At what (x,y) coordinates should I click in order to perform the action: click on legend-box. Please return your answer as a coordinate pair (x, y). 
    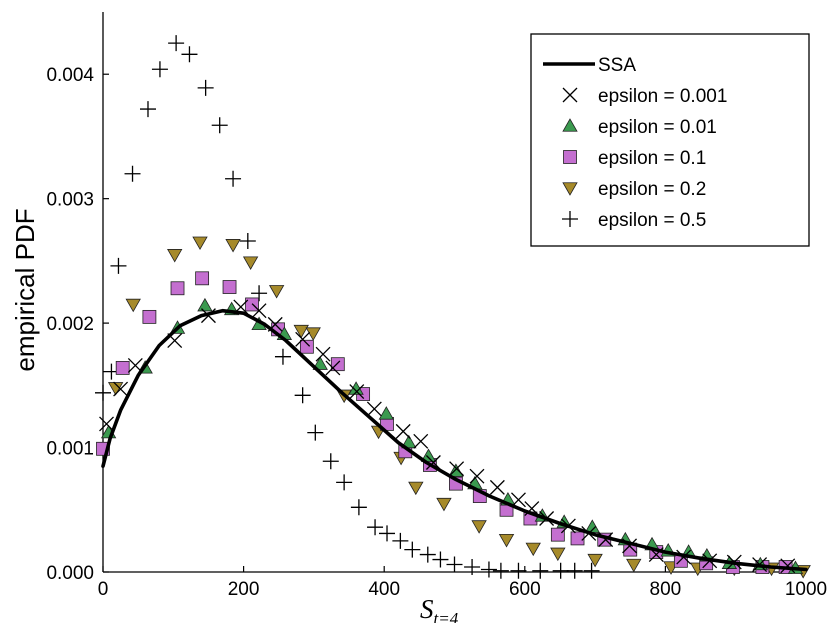
    Looking at the image, I should click on (670, 140).